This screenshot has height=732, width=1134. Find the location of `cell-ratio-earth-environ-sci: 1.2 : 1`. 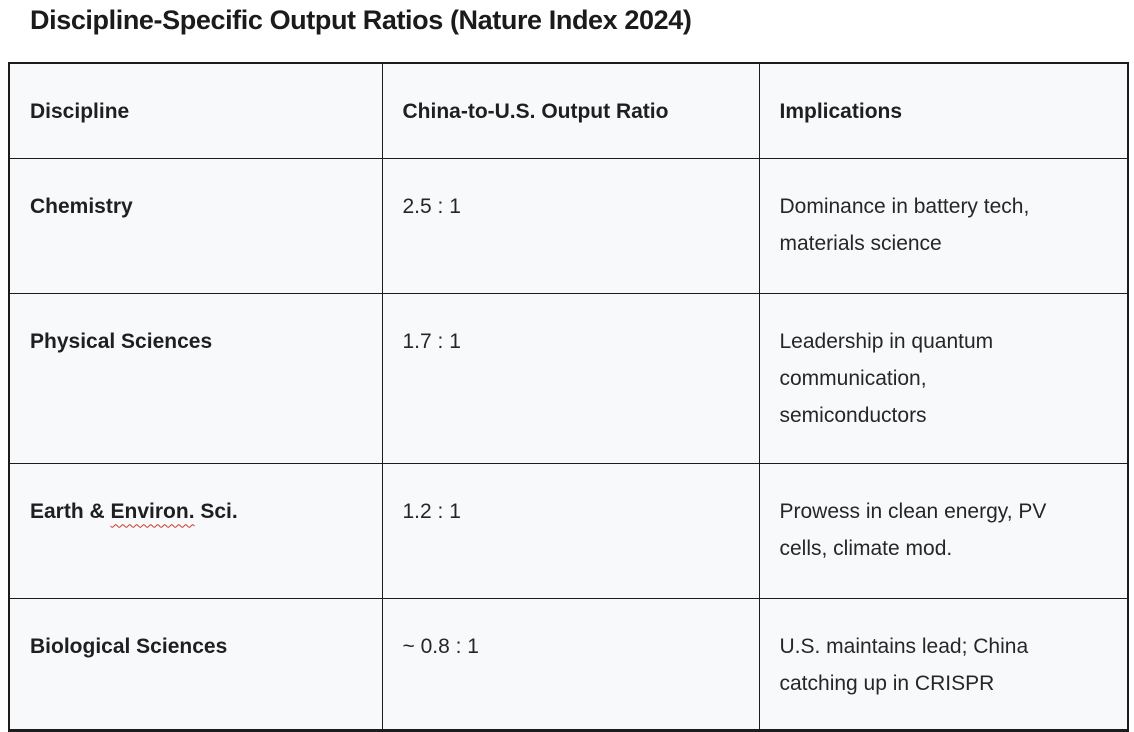

cell-ratio-earth-environ-sci: 1.2 : 1 is located at coordinates (570, 530).